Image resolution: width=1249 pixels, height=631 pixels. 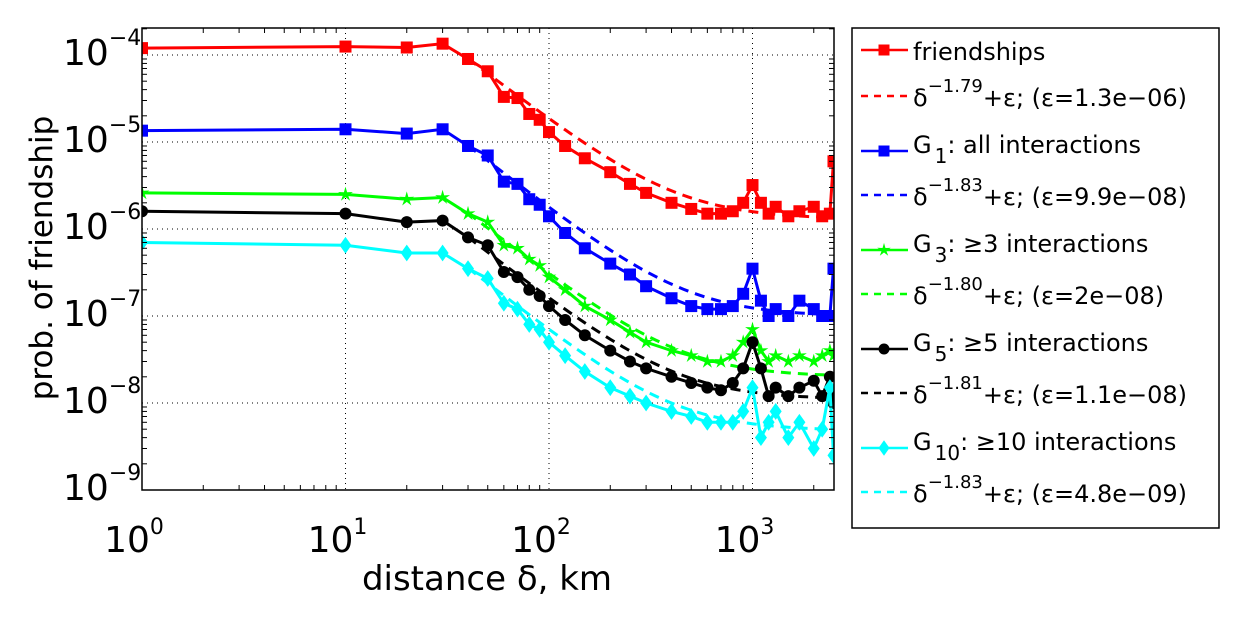 What do you see at coordinates (102, 50) in the screenshot?
I see `y-tick-label: 10⁻⁴` at bounding box center [102, 50].